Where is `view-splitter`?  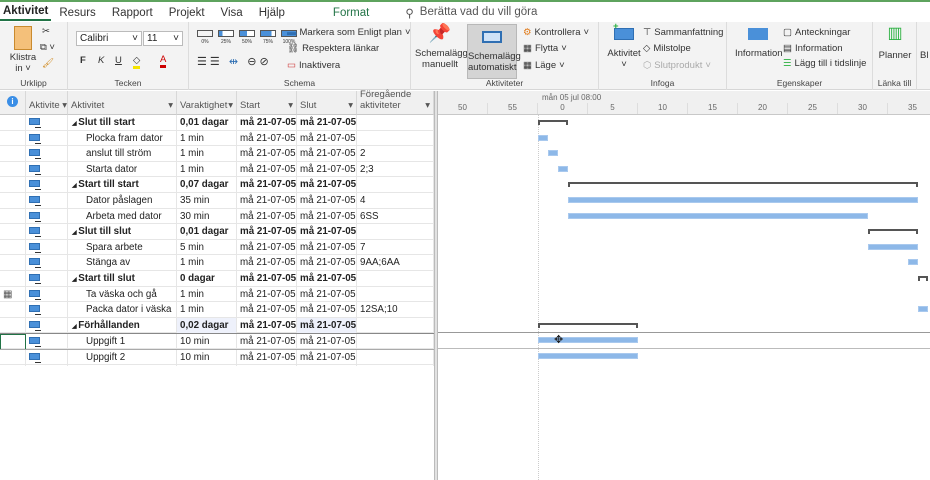 view-splitter is located at coordinates (436, 285).